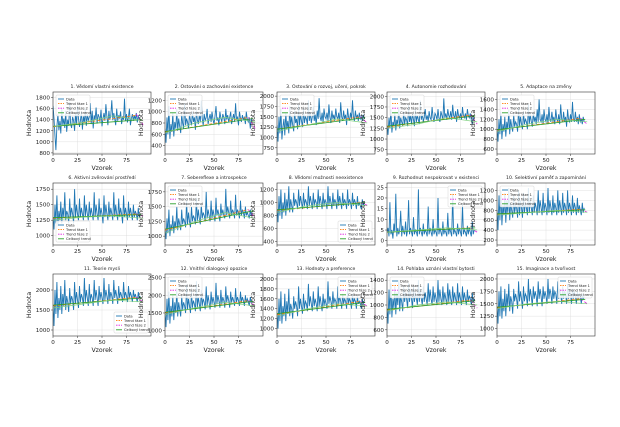 Image resolution: width=620 pixels, height=427 pixels. I want to click on y-tick-label: 200, so click(488, 241).